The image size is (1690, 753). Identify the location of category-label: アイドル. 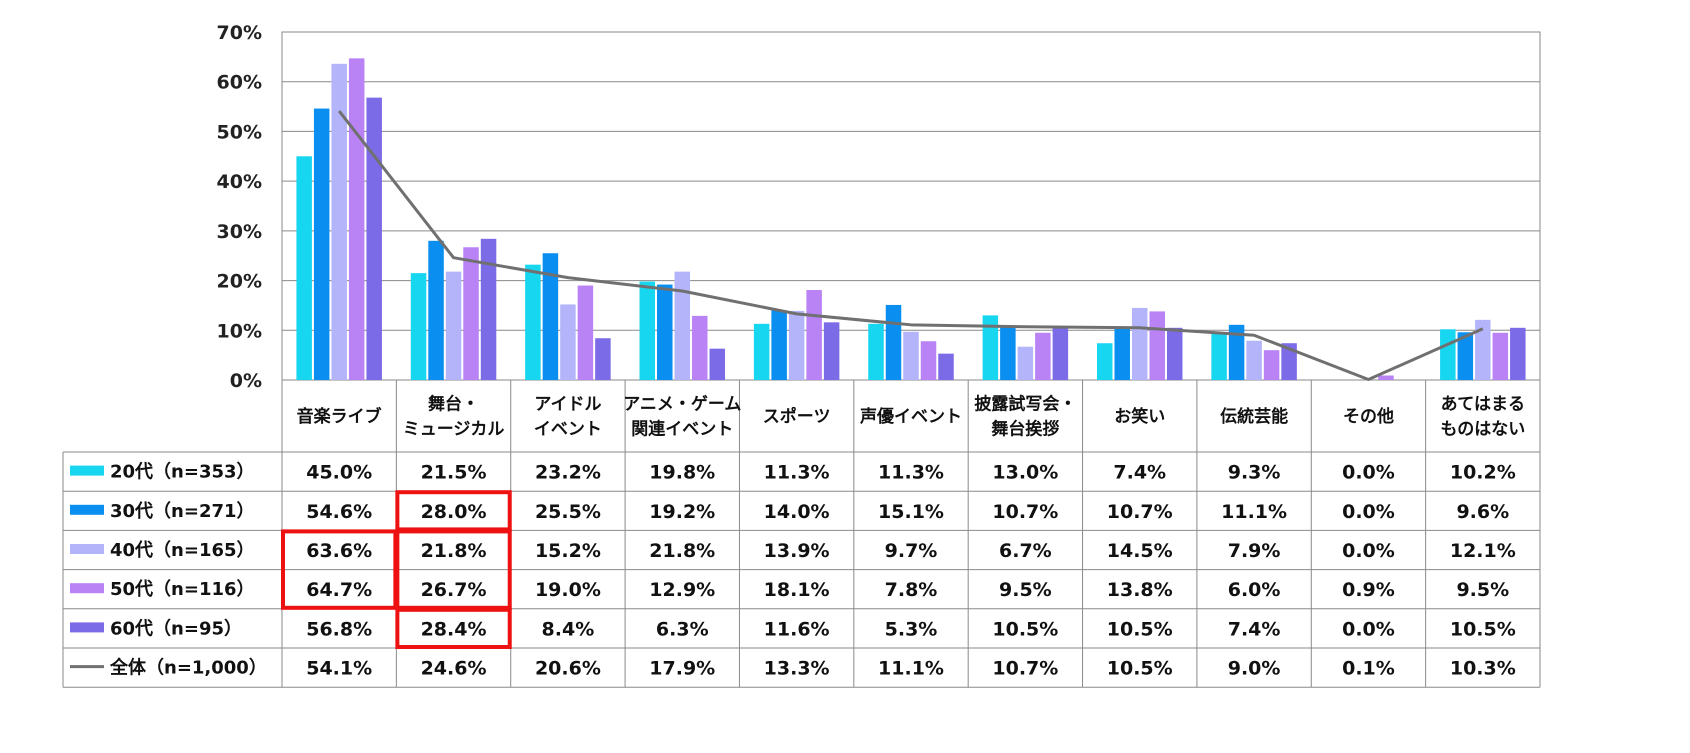
(567, 405).